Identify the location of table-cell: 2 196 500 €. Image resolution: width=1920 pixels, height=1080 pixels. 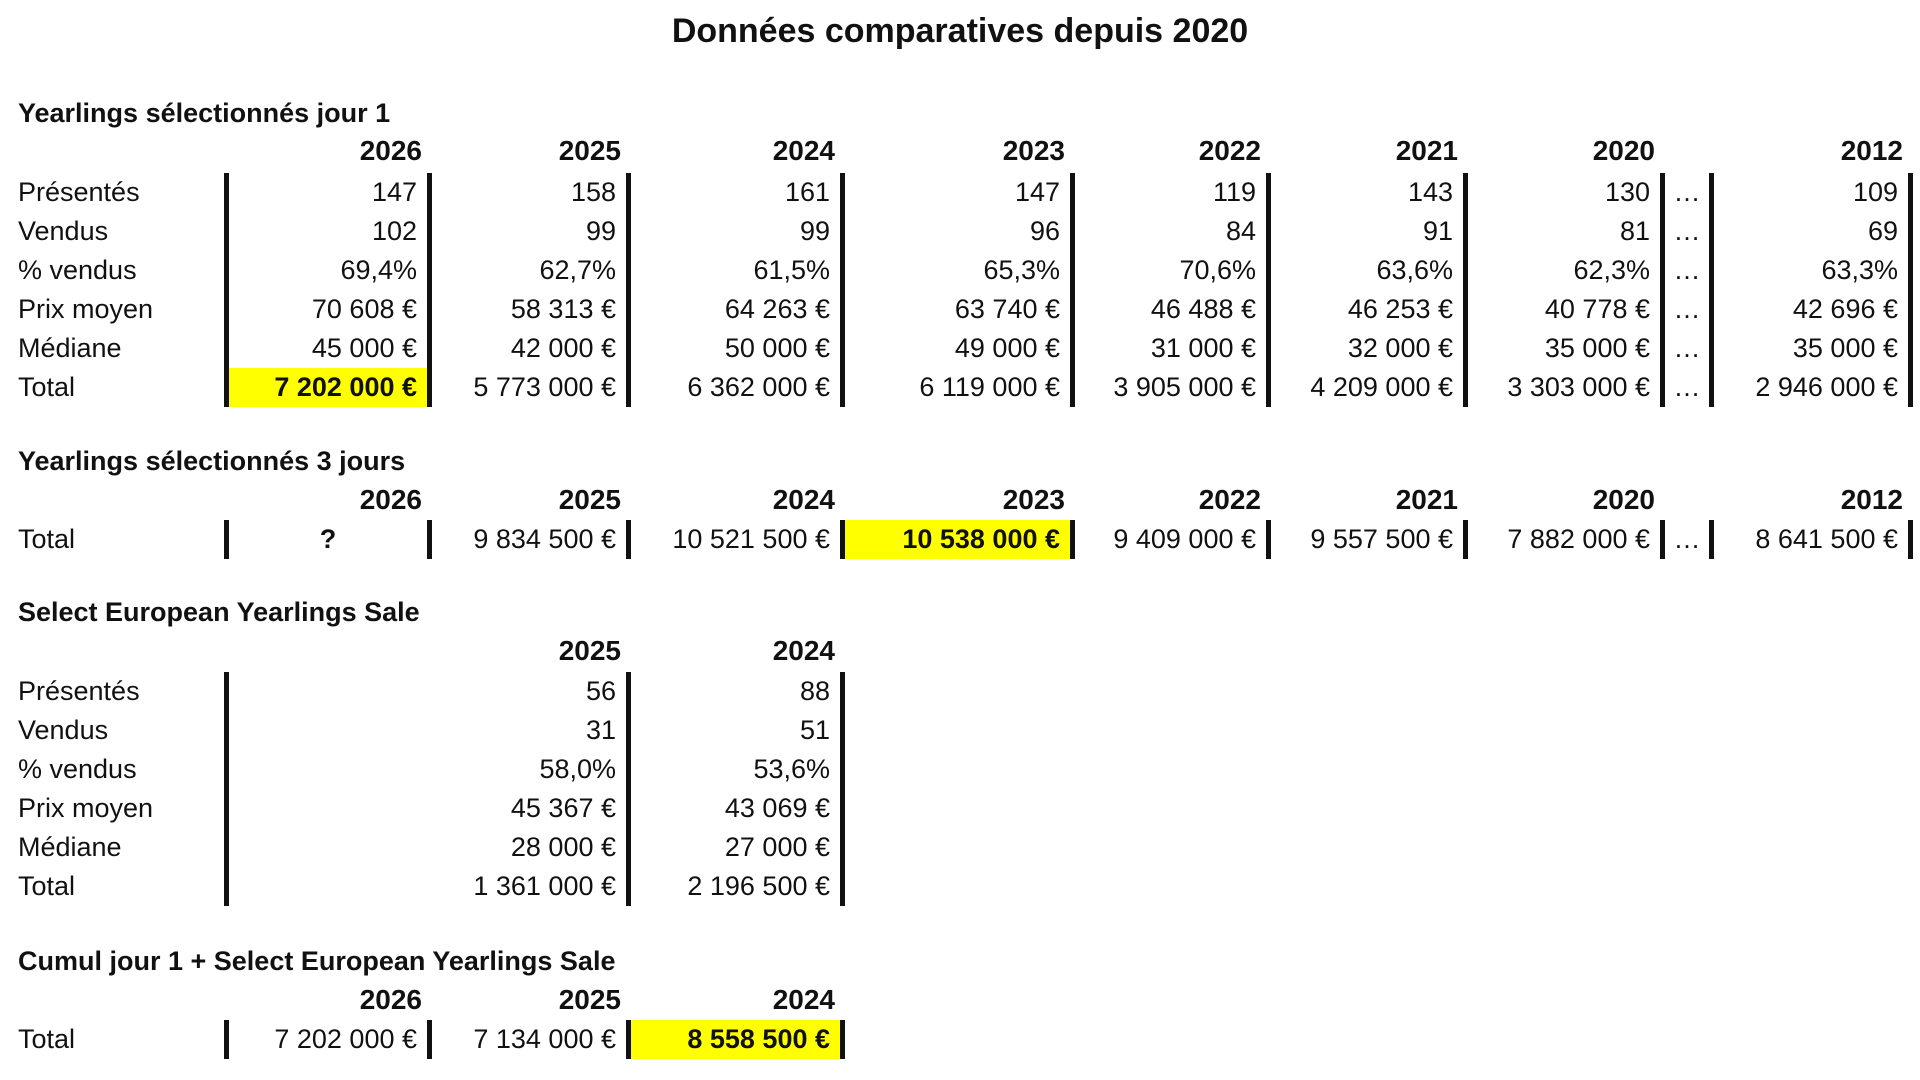
(738, 886).